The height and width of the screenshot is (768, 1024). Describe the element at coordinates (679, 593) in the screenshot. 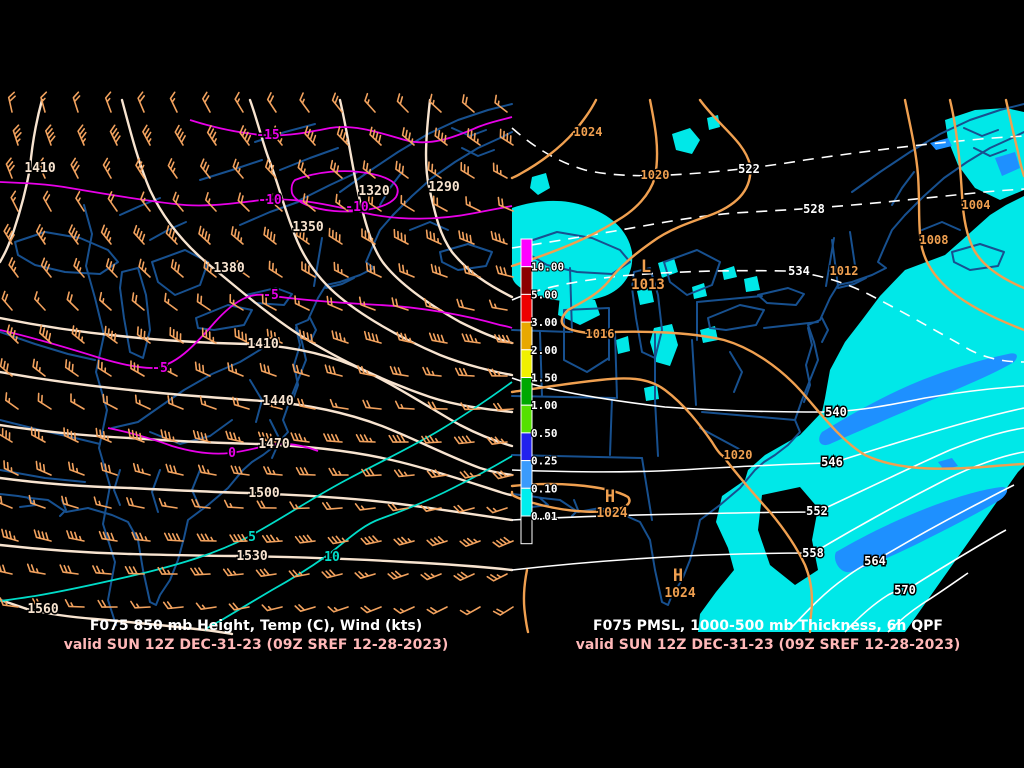

I see `high-pressure-value: 1024` at that location.